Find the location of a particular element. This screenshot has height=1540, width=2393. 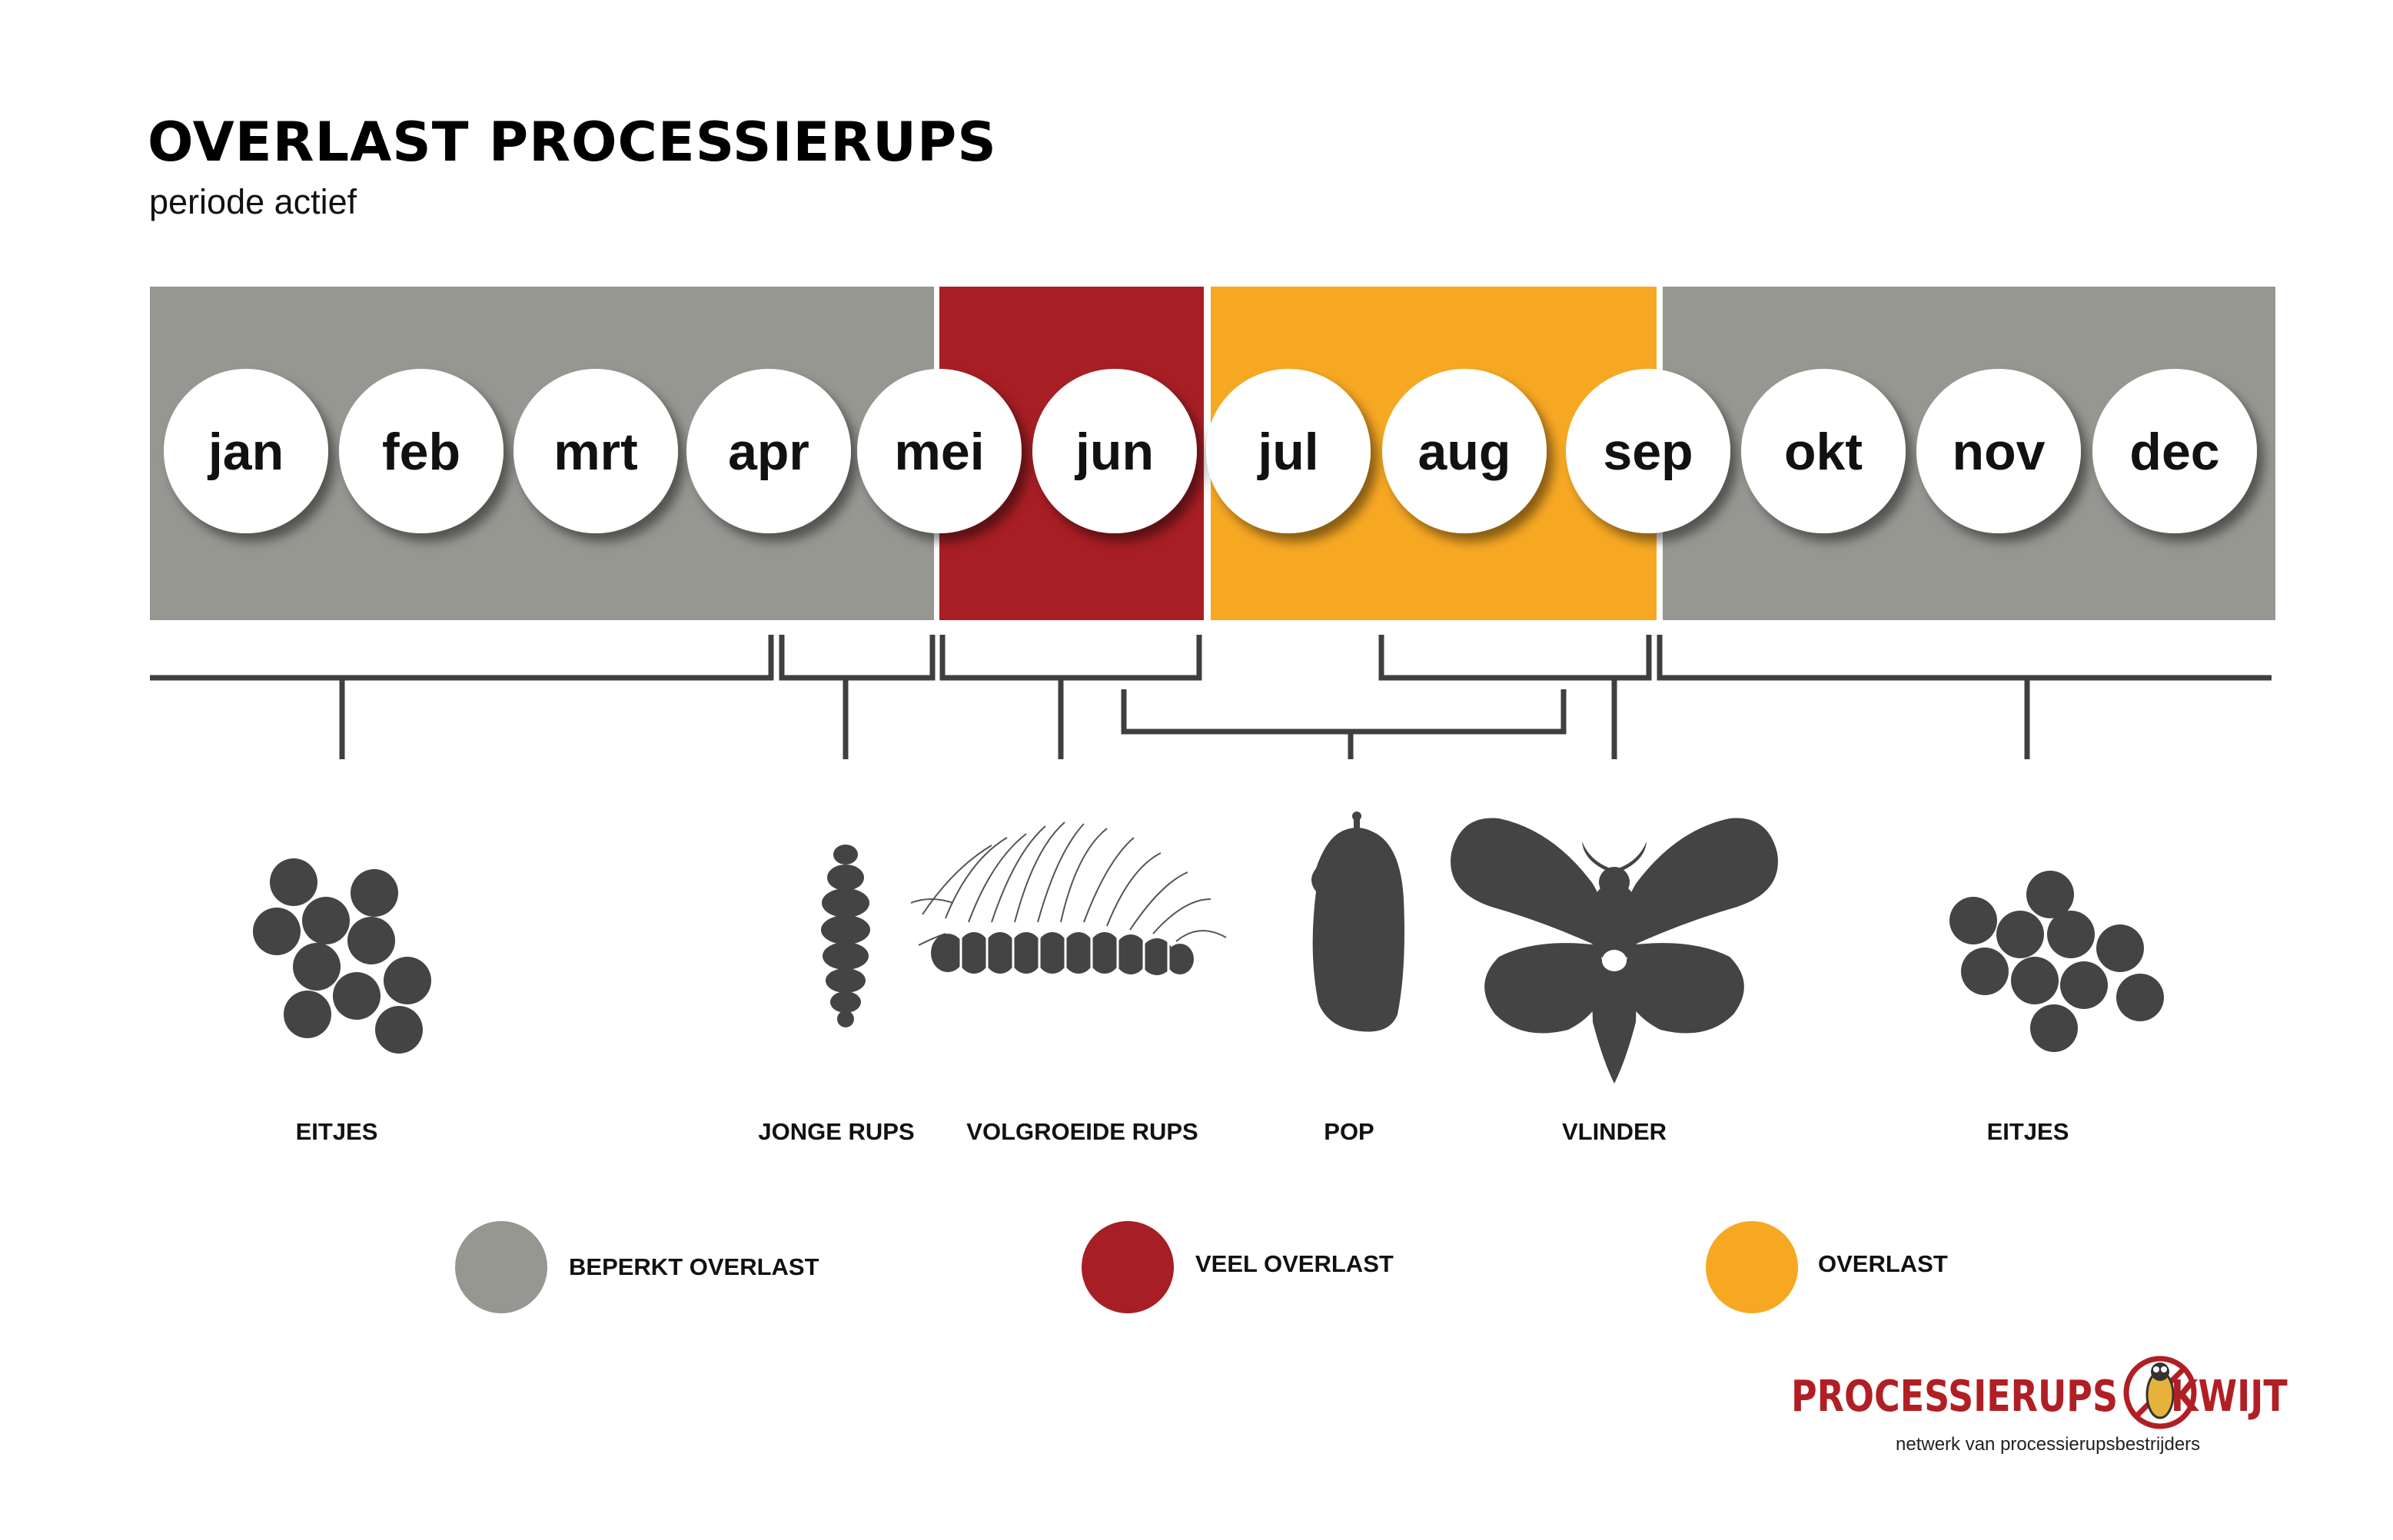

legend: BEPERKT OVERLAST VEEL OVERLAST OVERLAST is located at coordinates (1201, 1267).